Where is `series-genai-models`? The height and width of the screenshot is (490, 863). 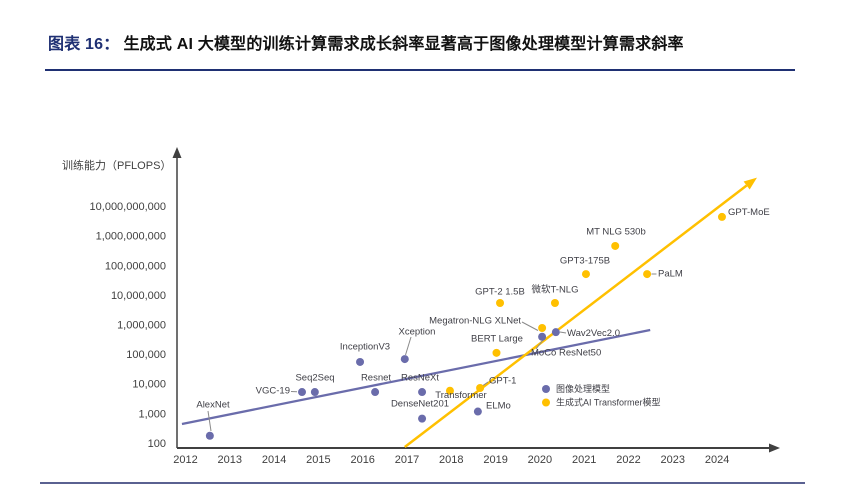 series-genai-models is located at coordinates (585, 303).